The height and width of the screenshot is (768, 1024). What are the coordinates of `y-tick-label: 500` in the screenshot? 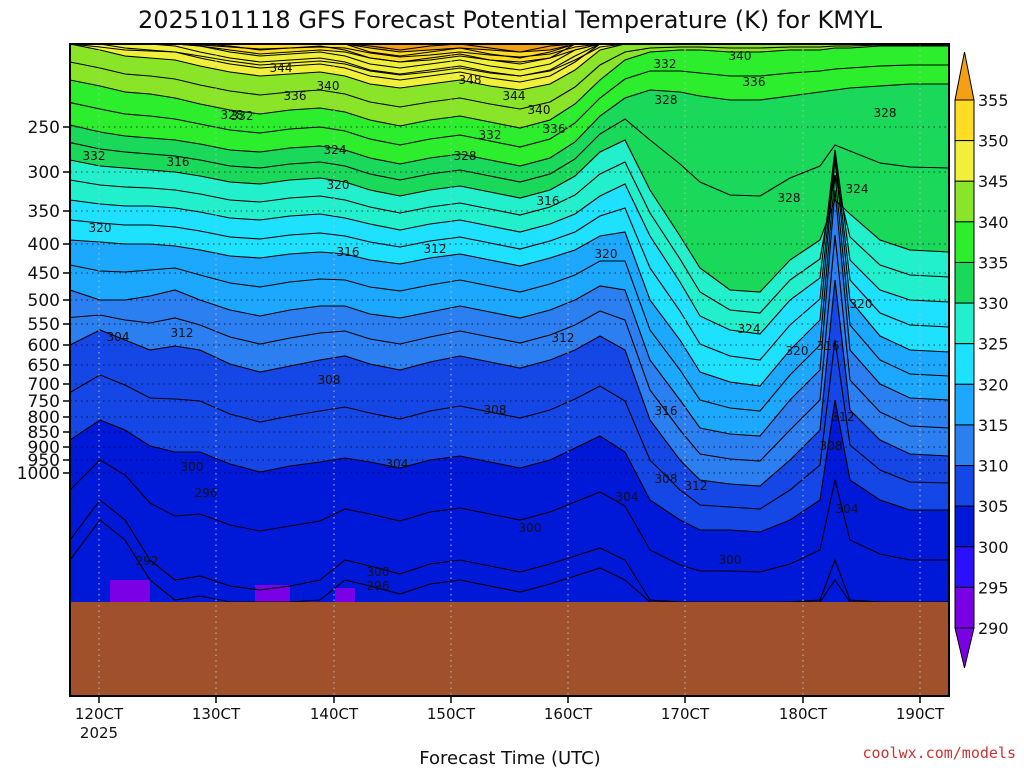 It's located at (44, 301).